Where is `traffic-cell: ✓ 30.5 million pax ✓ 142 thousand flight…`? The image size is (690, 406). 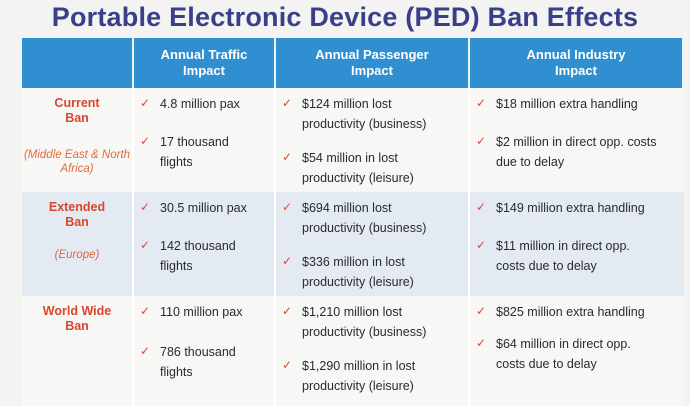
traffic-cell: ✓ 30.5 million pax ✓ 142 thousand flight… is located at coordinates (205, 244).